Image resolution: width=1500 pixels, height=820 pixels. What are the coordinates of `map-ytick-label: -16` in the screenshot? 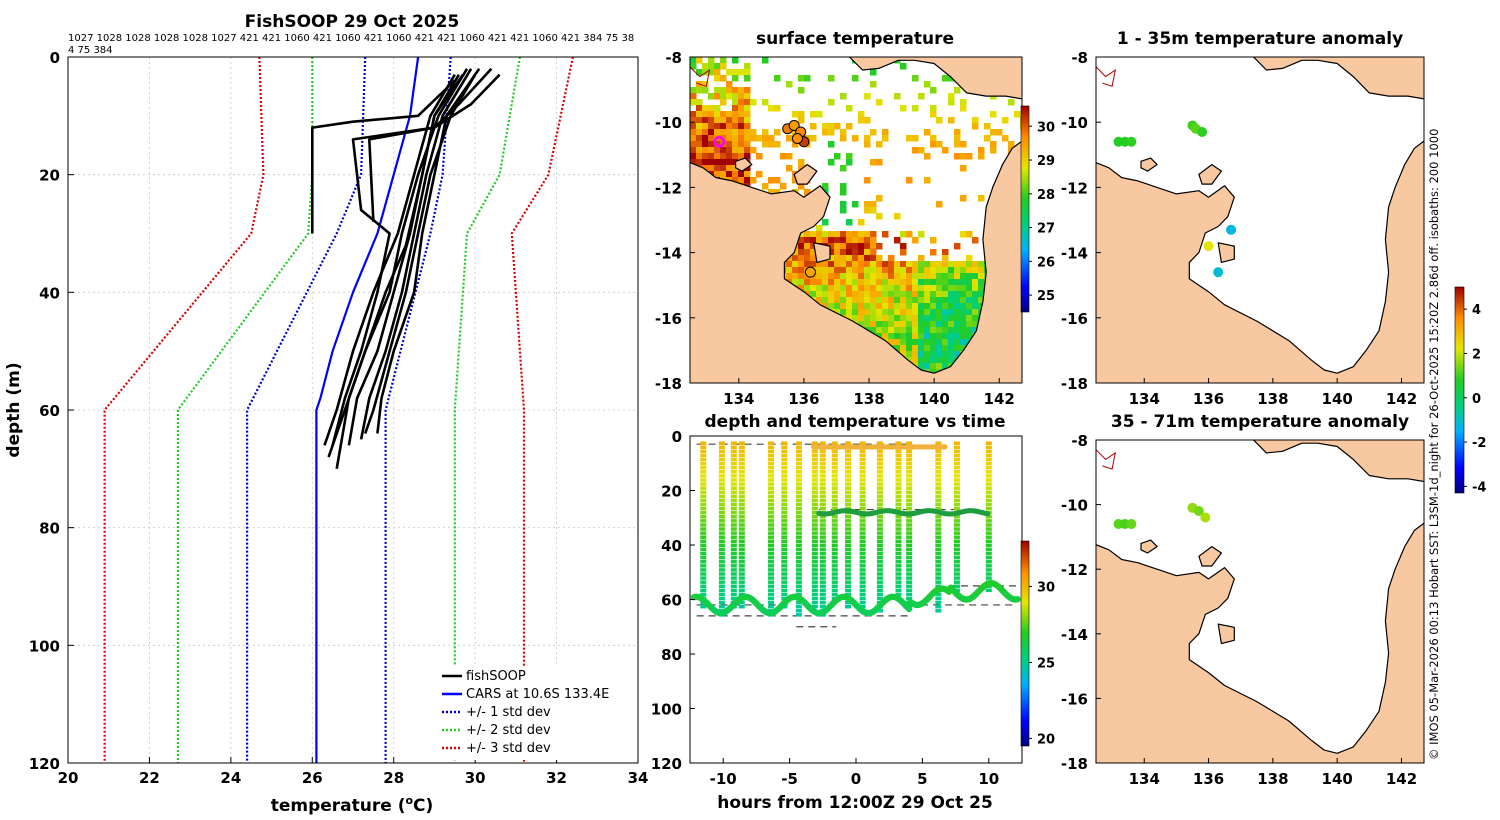 It's located at (1074, 319).